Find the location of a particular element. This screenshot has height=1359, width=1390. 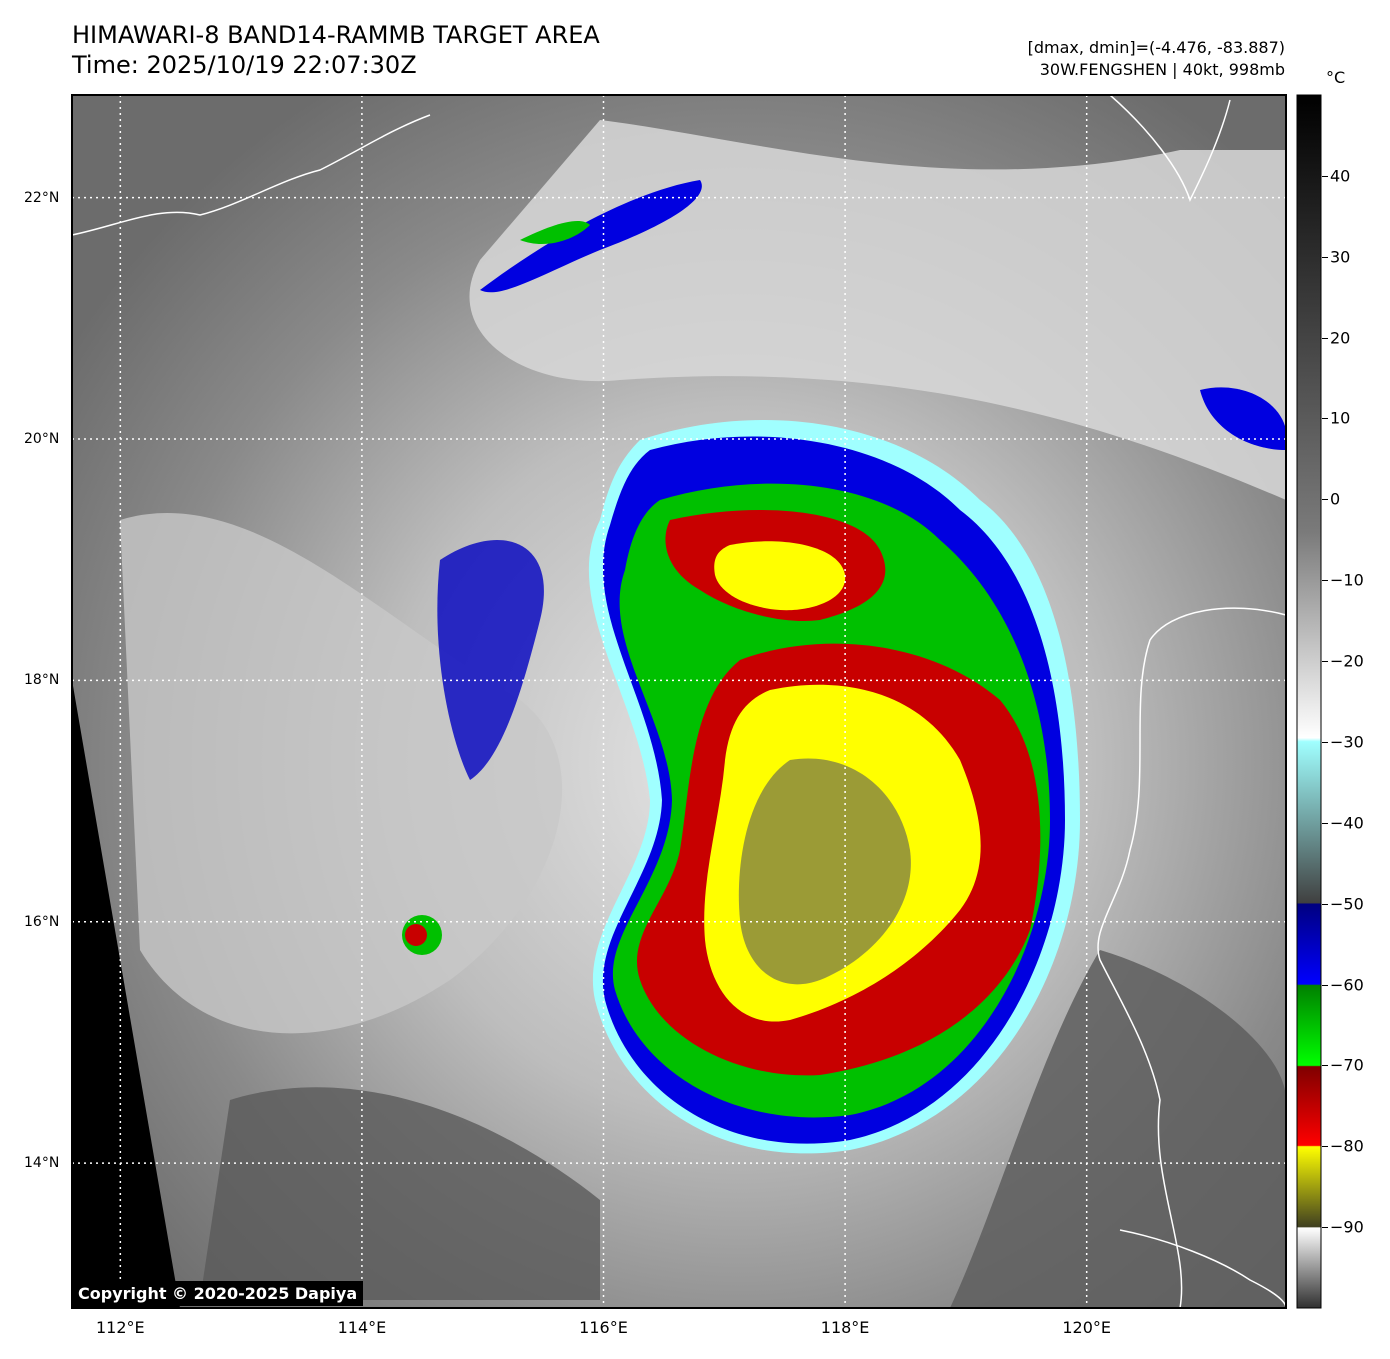

info-line-1: [dmax, dmin]=(-4.476, -83.887) is located at coordinates (1156, 47).